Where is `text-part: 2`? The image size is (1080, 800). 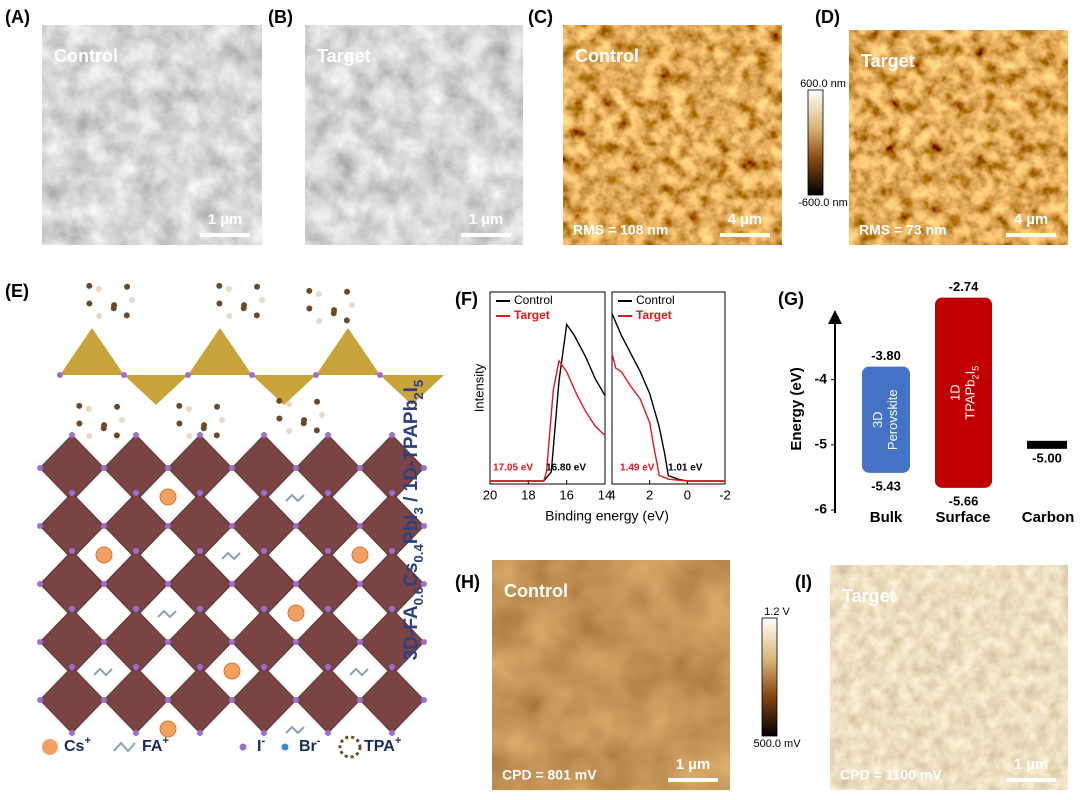
text-part: 2 is located at coordinates (976, 376).